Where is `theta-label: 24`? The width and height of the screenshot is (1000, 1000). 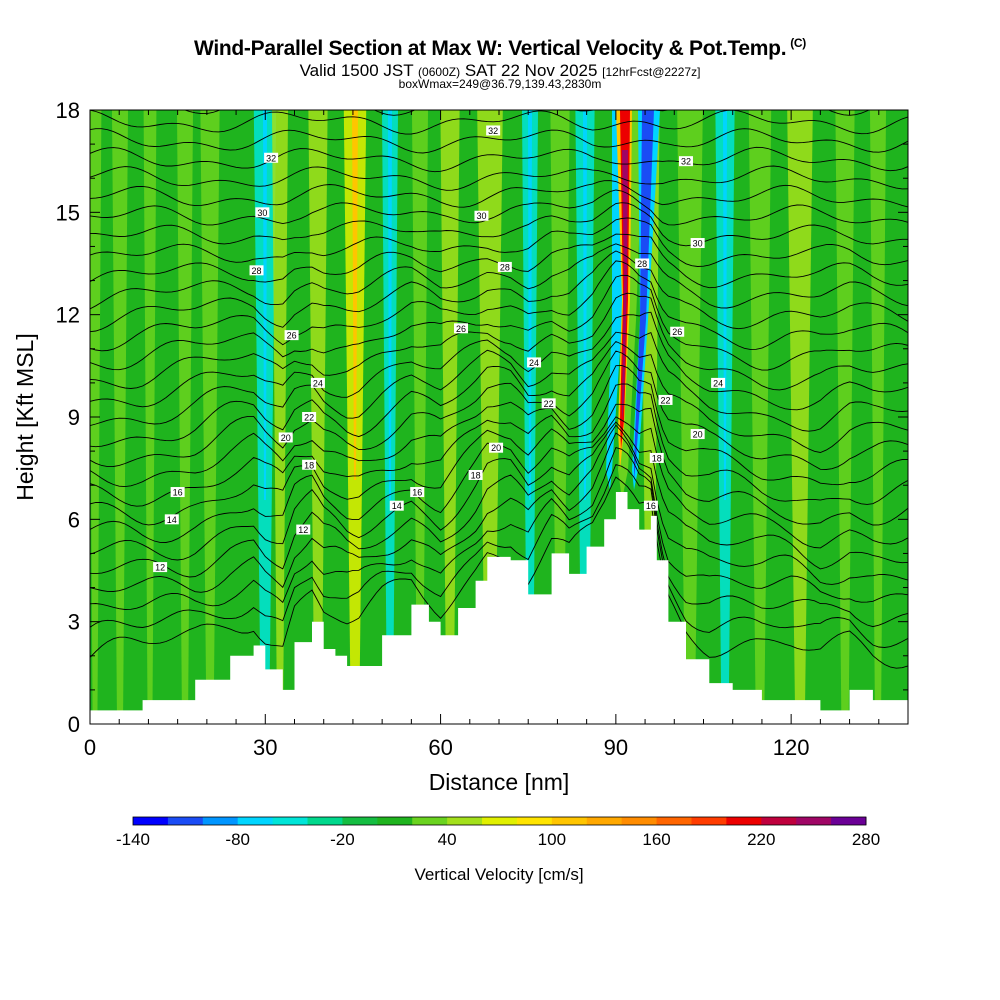 theta-label: 24 is located at coordinates (534, 362).